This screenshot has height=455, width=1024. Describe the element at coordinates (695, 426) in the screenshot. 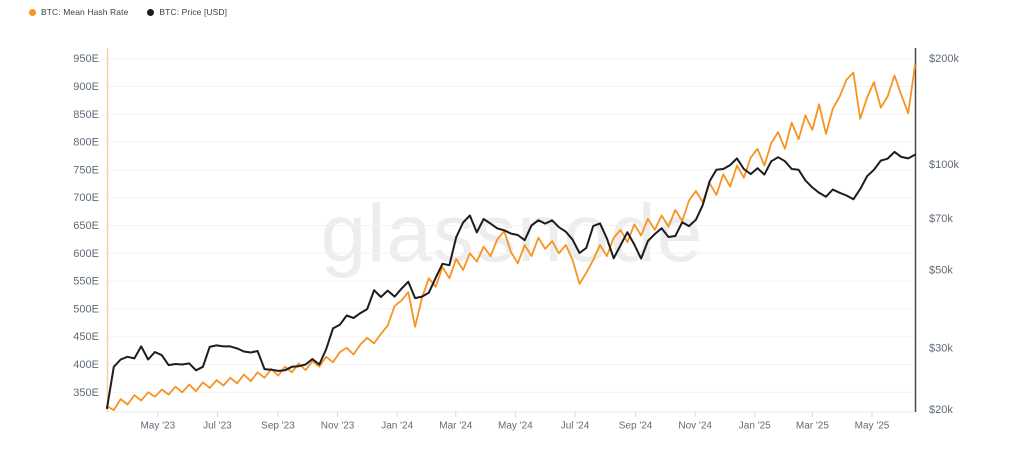

I see `x-axis-tick-label: Nov '24` at that location.